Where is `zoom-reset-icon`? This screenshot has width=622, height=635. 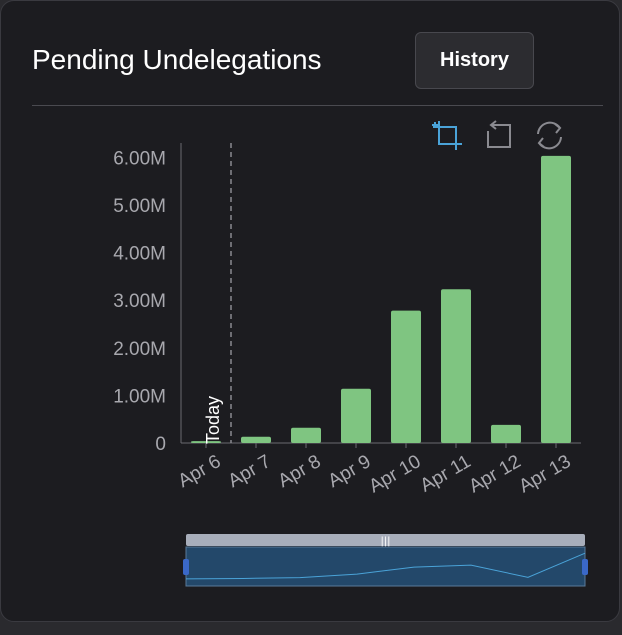 zoom-reset-icon is located at coordinates (498, 135).